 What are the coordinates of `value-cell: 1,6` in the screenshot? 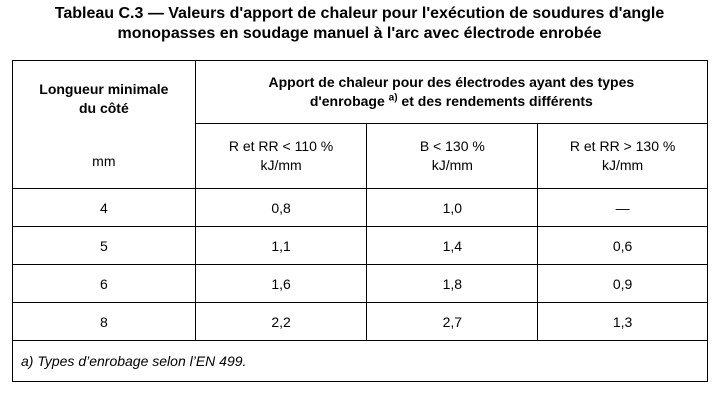 It's located at (281, 283).